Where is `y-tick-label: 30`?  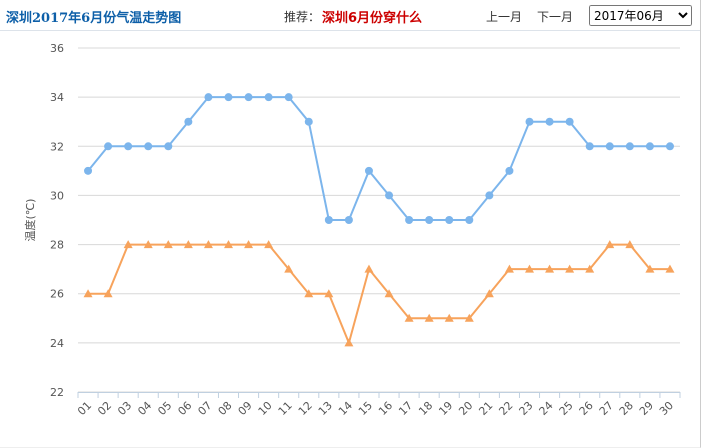 y-tick-label: 30 is located at coordinates (57, 195).